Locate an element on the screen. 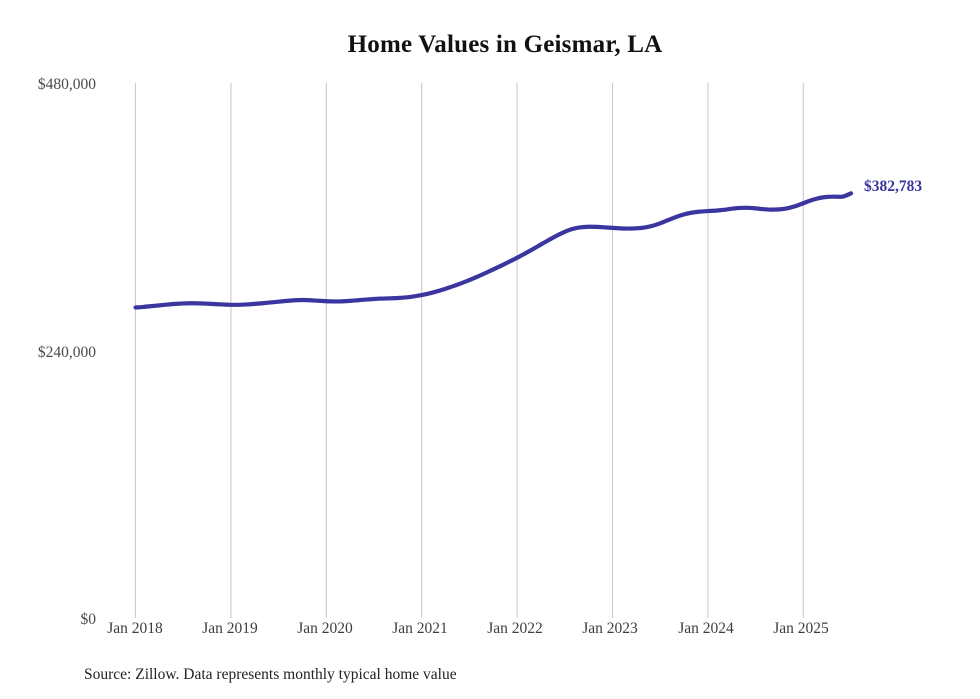 The width and height of the screenshot is (980, 699). x-tick-jan-2019: Jan 2019 is located at coordinates (230, 628).